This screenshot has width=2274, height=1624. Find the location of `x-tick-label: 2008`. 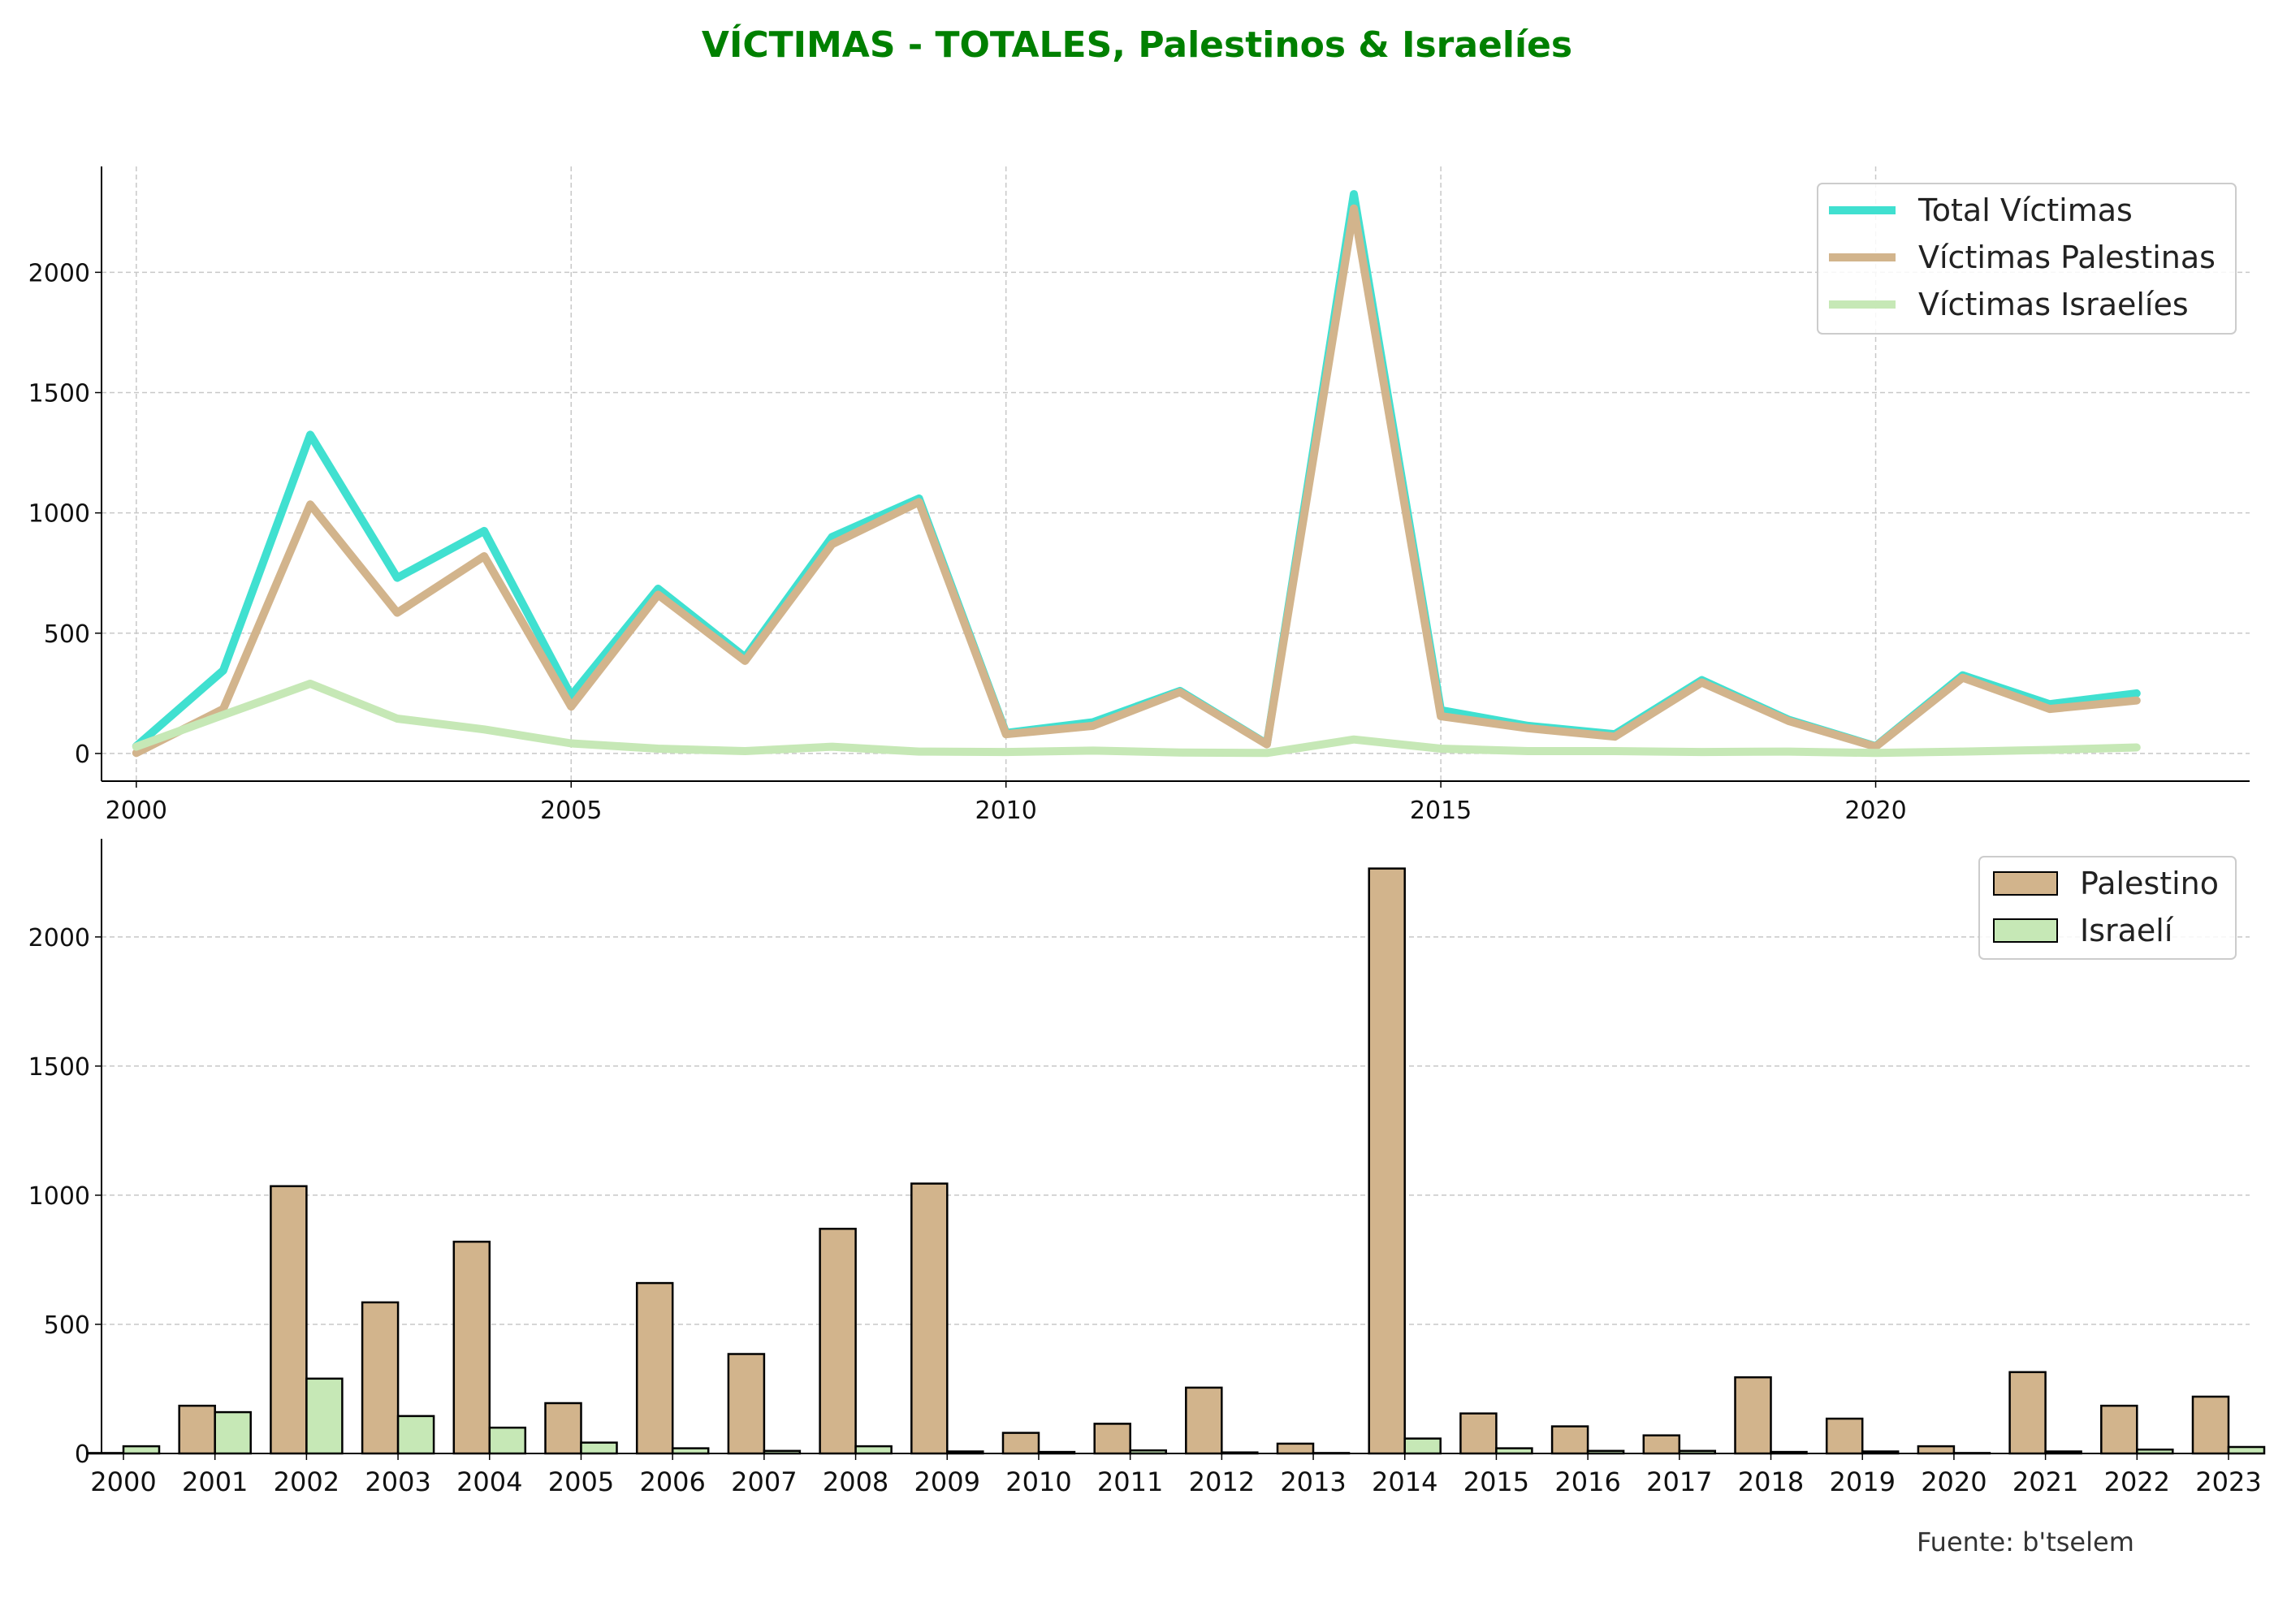

x-tick-label: 2008 is located at coordinates (855, 1482).